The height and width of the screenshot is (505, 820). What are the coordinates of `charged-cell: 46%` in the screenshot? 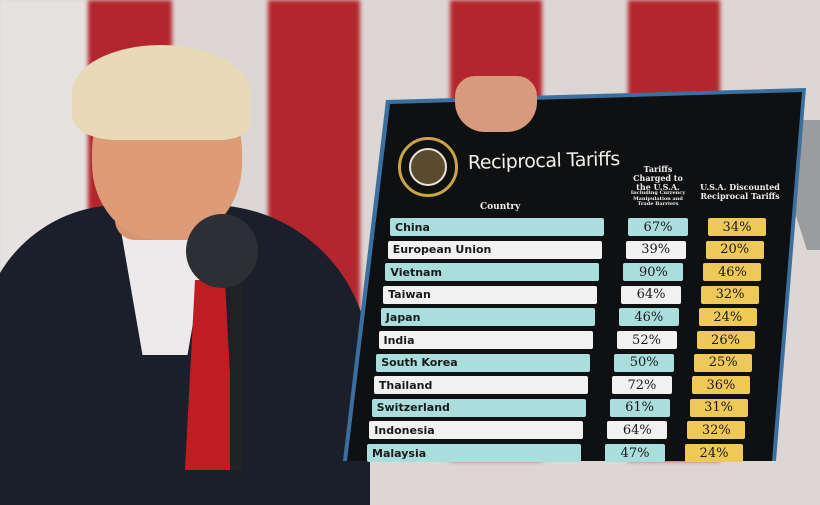 It's located at (648, 317).